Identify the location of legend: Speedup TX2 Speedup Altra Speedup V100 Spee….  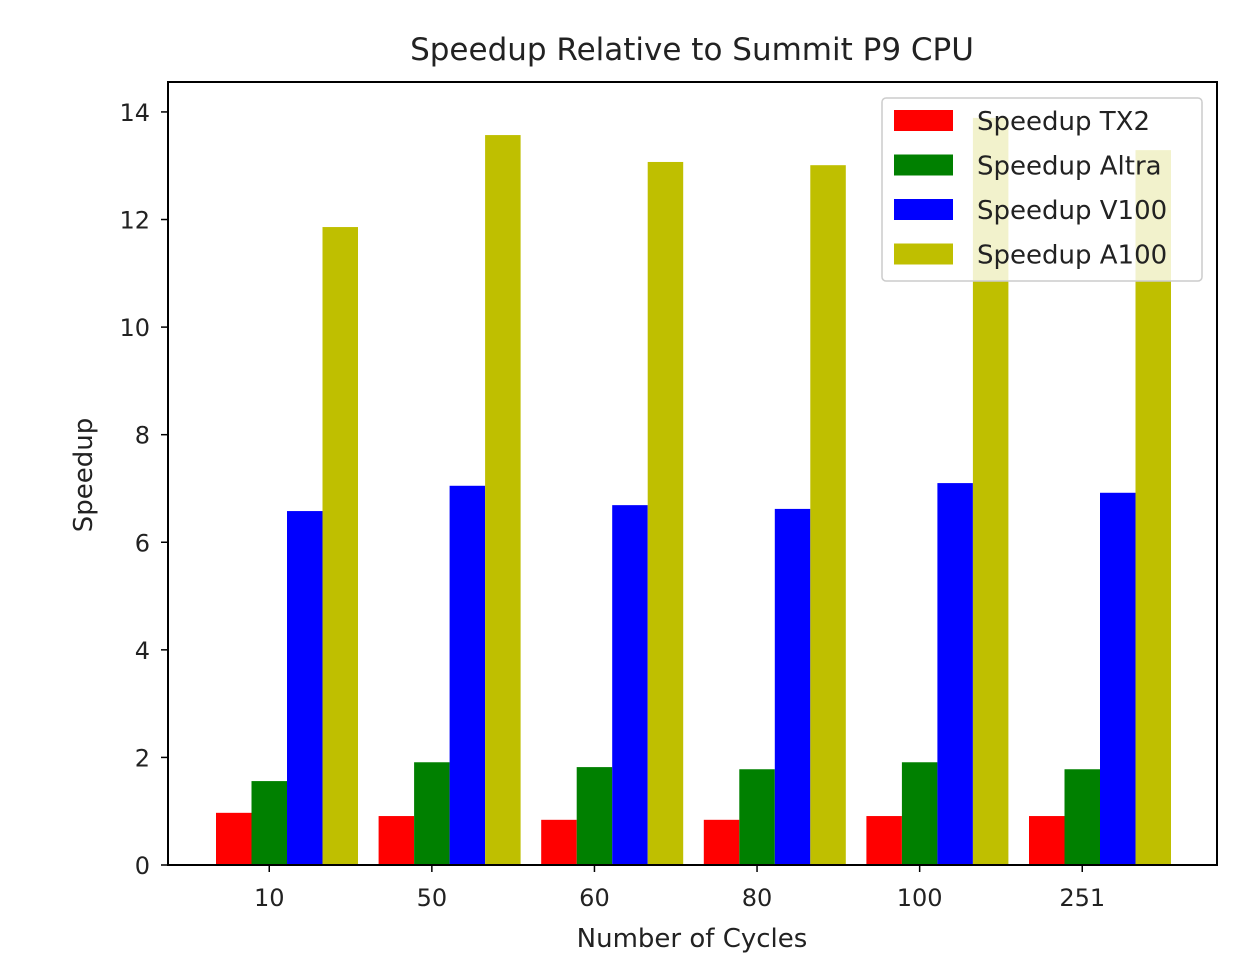
(1042, 189).